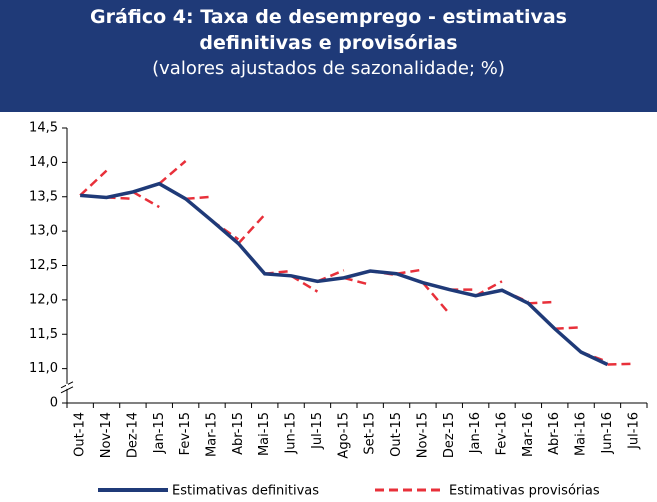 This screenshot has height=502, width=657. Describe the element at coordinates (264, 434) in the screenshot. I see `x-tick-label: Mai-15` at that location.